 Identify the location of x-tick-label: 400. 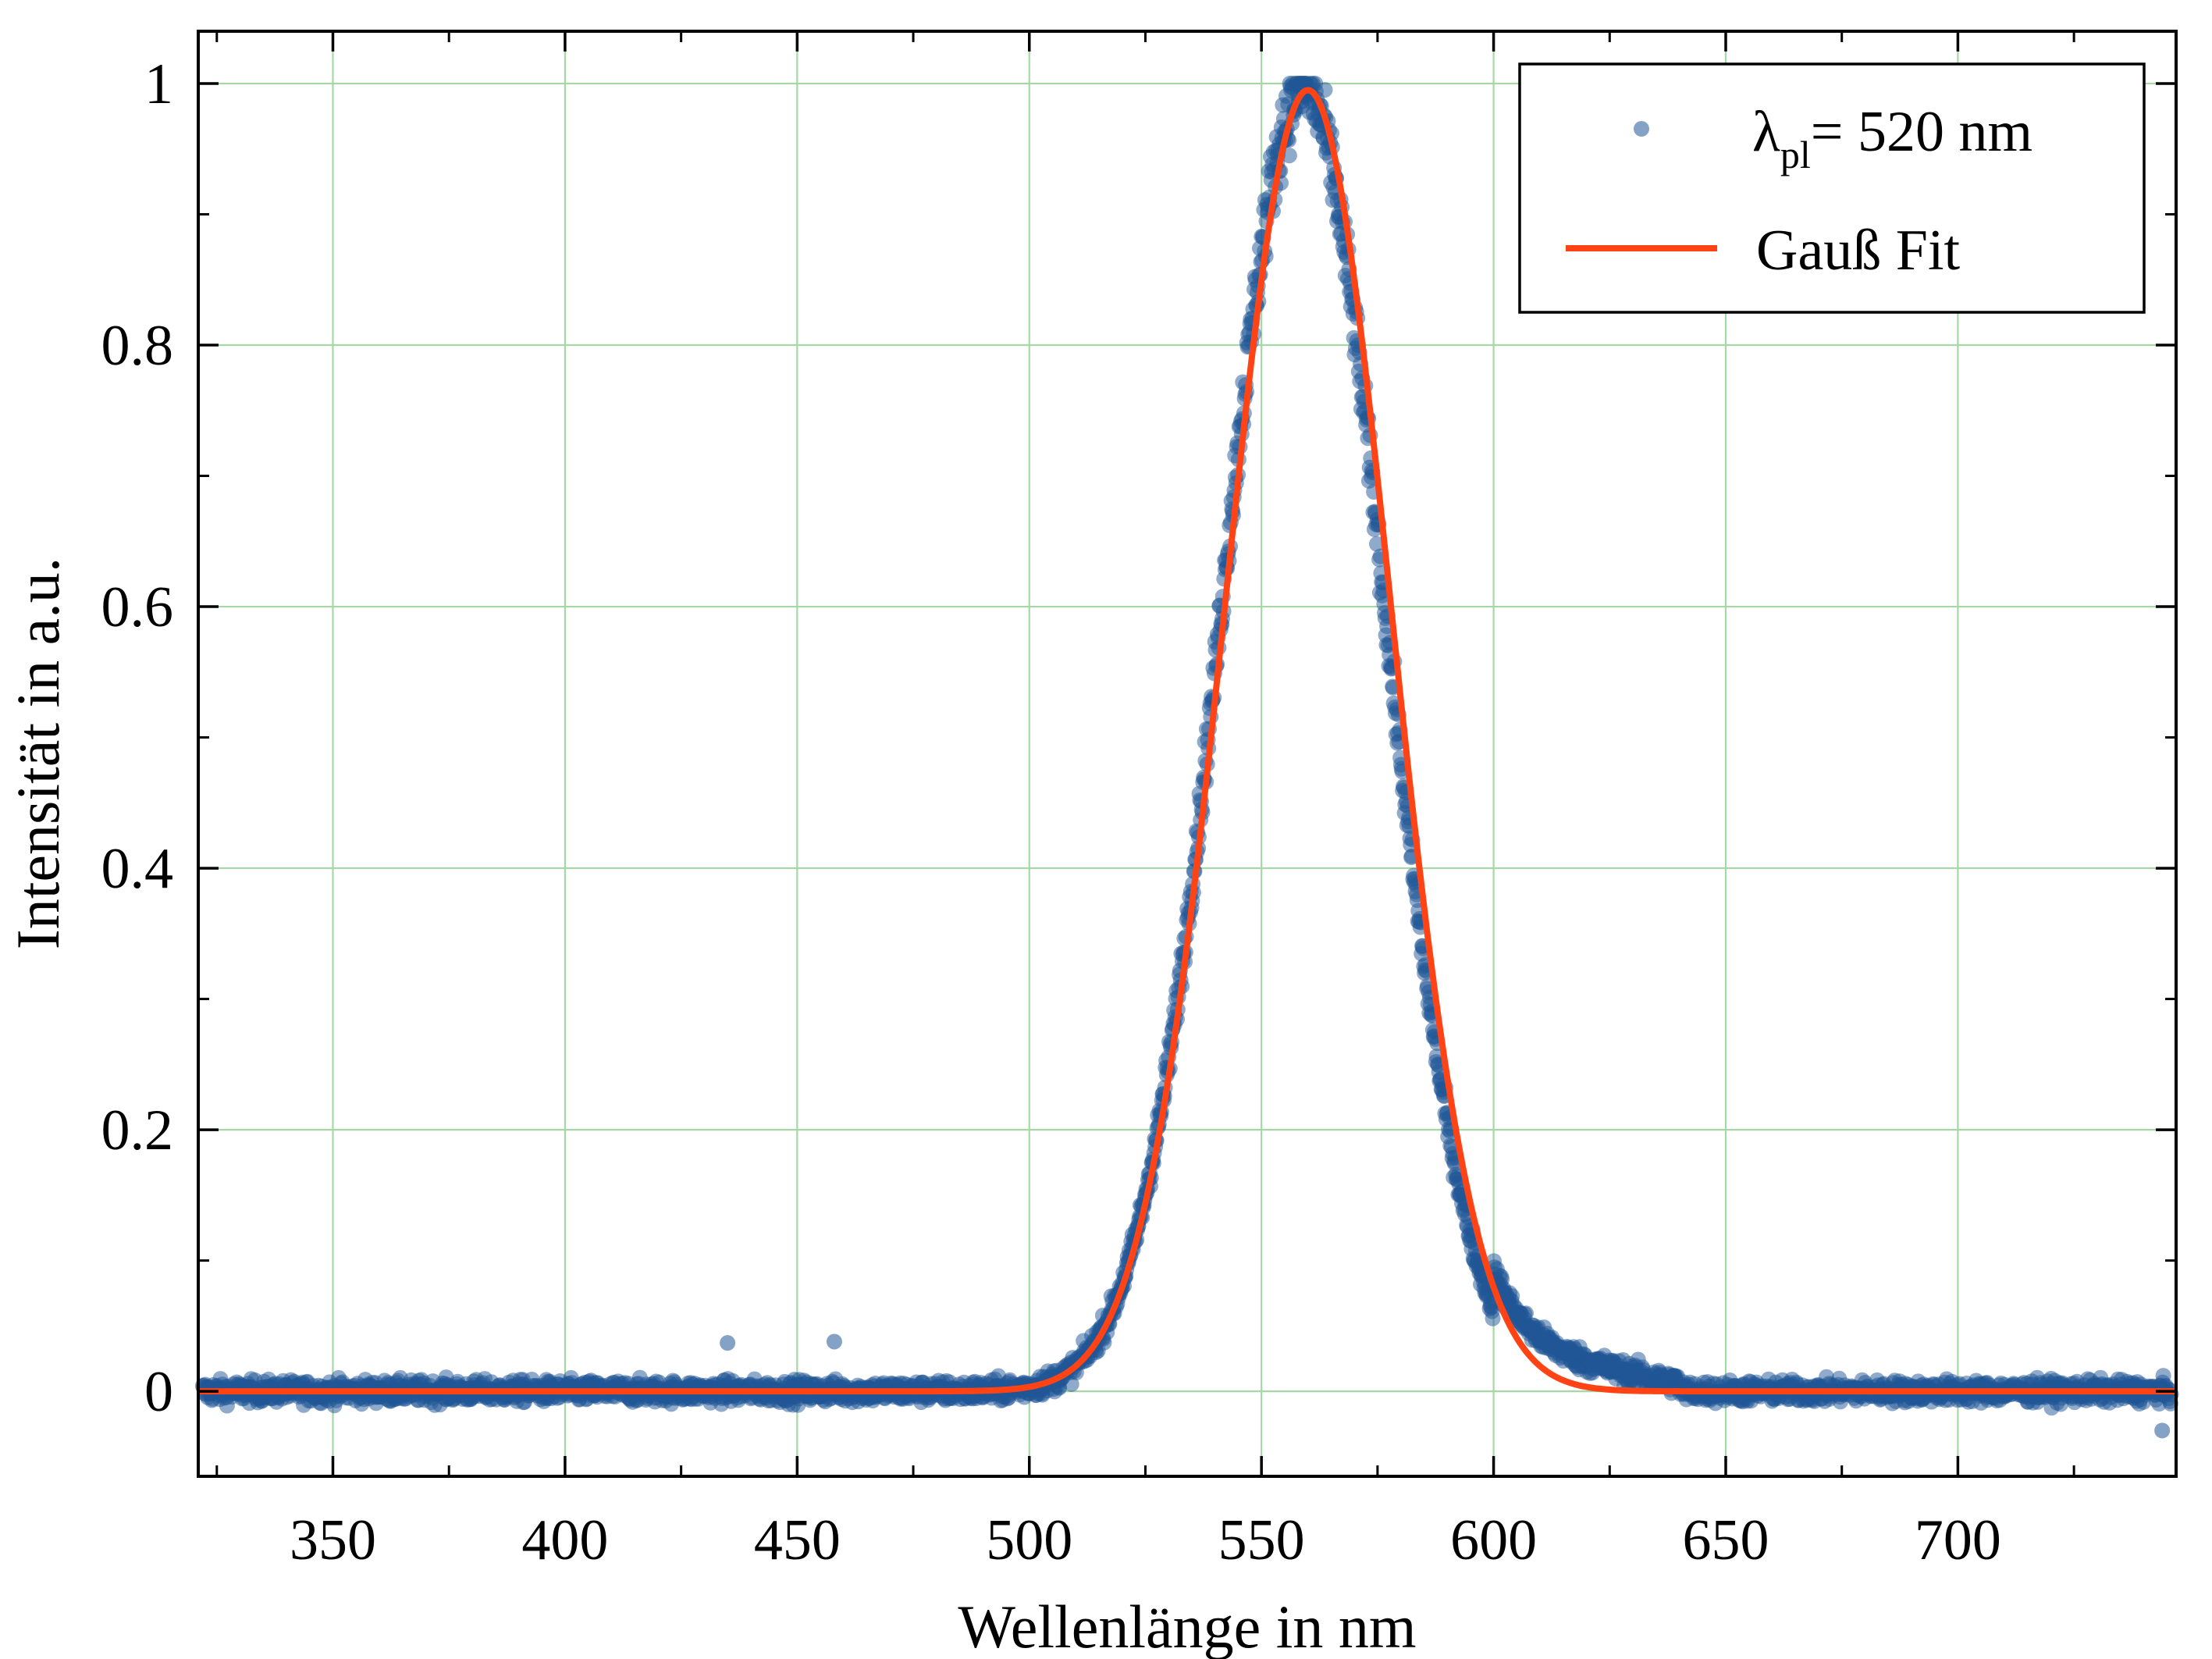
(564, 1540).